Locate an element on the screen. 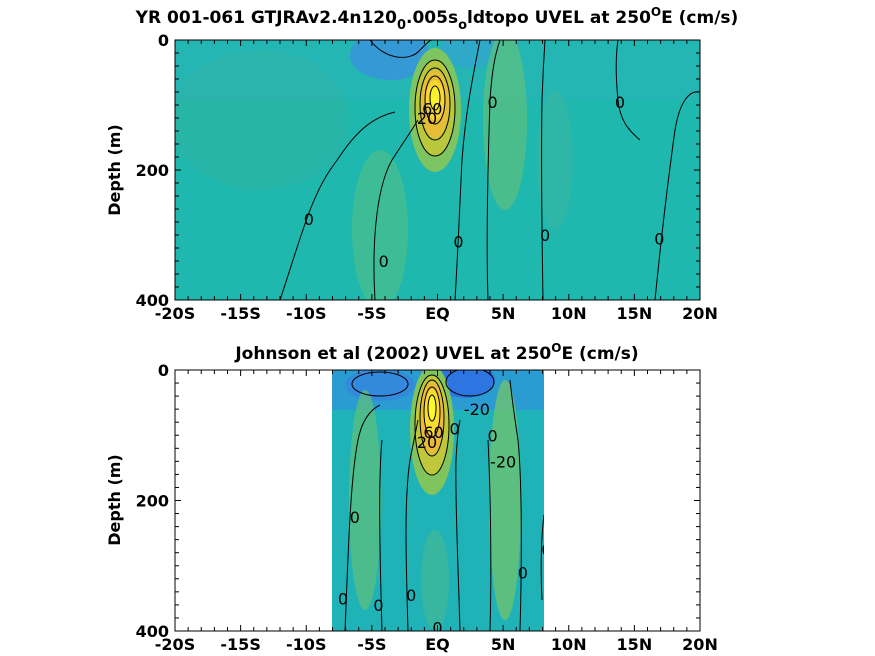  obs-jet-core is located at coordinates (432, 408).